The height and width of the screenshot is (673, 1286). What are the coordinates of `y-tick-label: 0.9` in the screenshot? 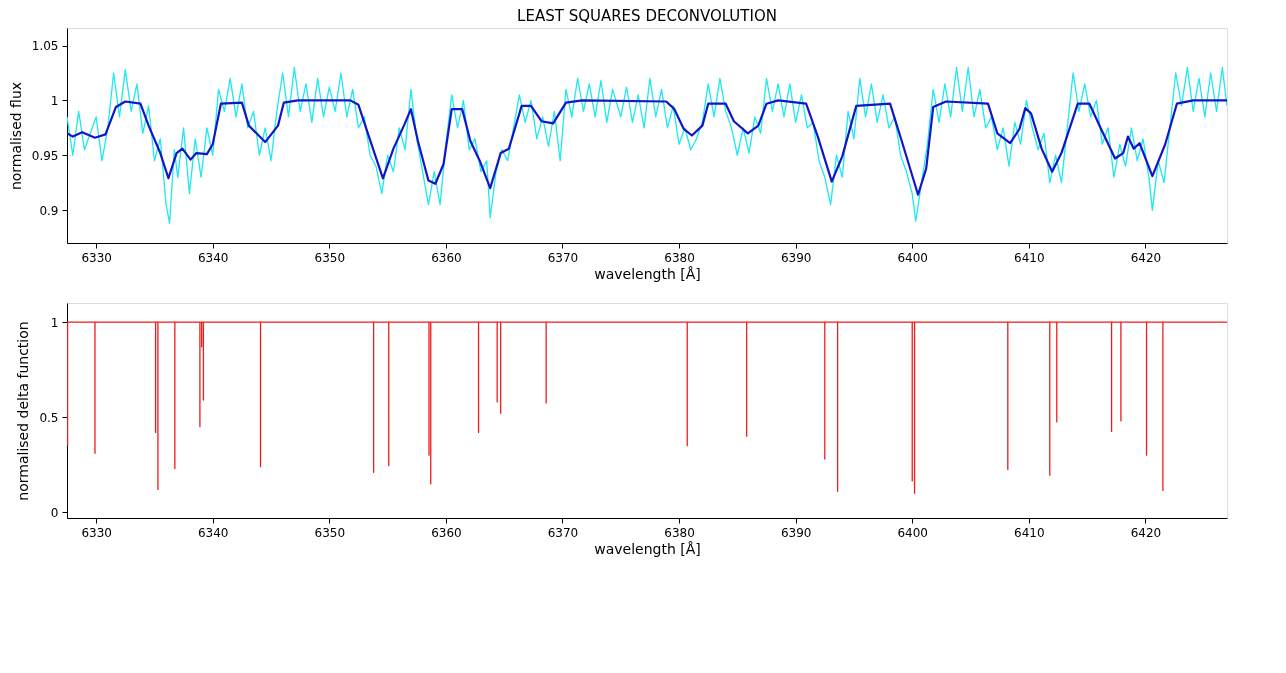 It's located at (49, 210).